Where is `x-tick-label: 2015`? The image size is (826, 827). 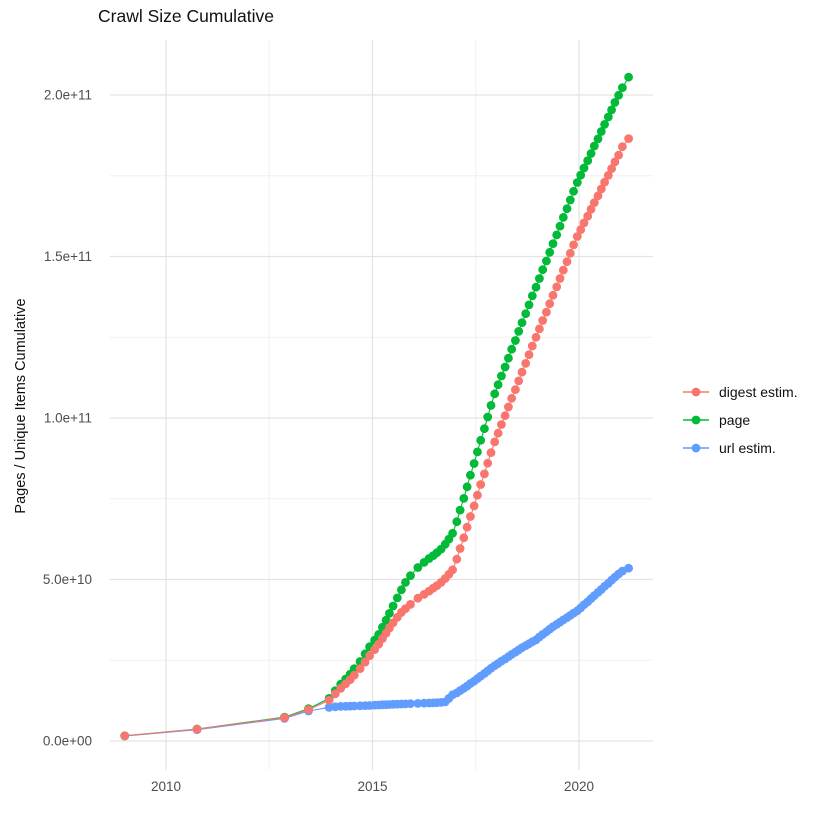
x-tick-label: 2015 is located at coordinates (372, 786).